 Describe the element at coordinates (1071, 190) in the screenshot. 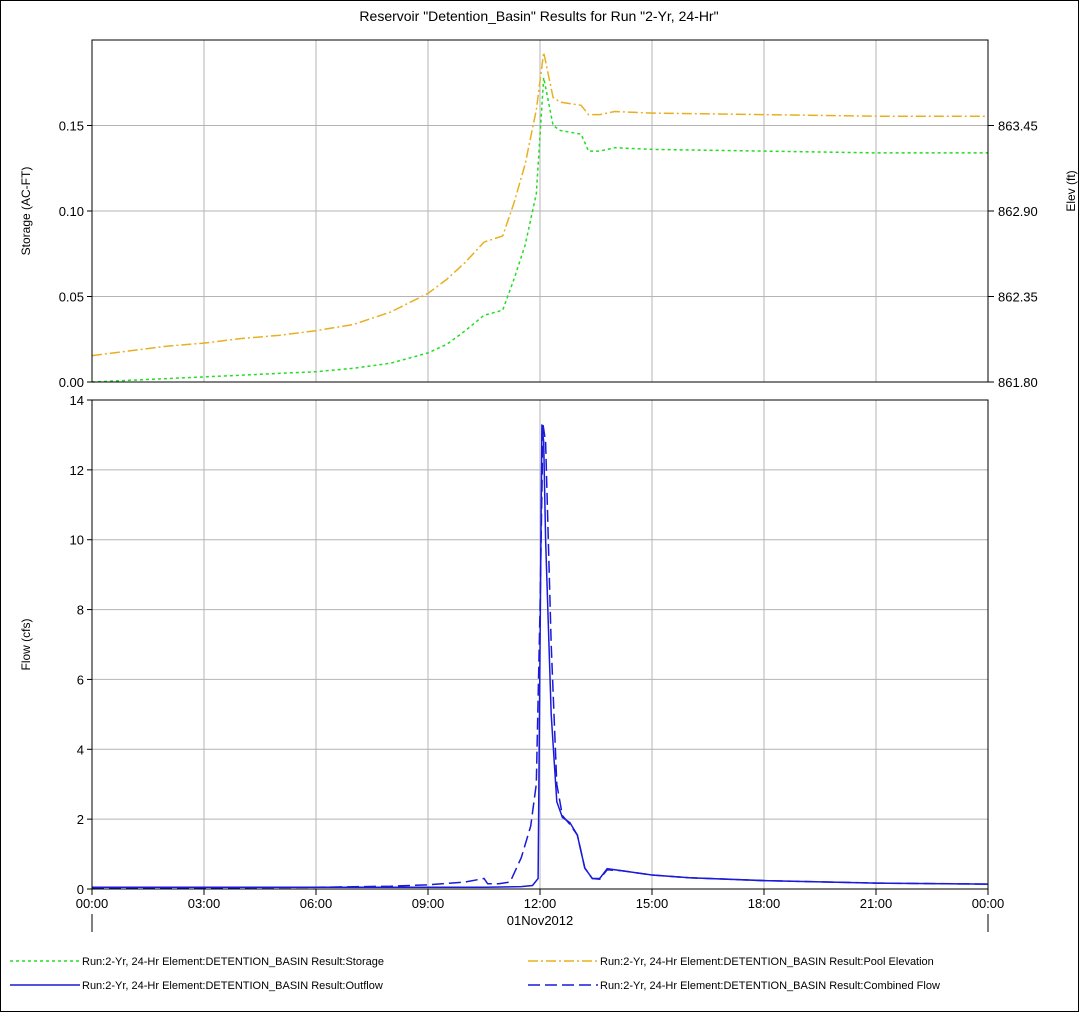

I see `elevation-axis-label: Elev (ft)` at that location.